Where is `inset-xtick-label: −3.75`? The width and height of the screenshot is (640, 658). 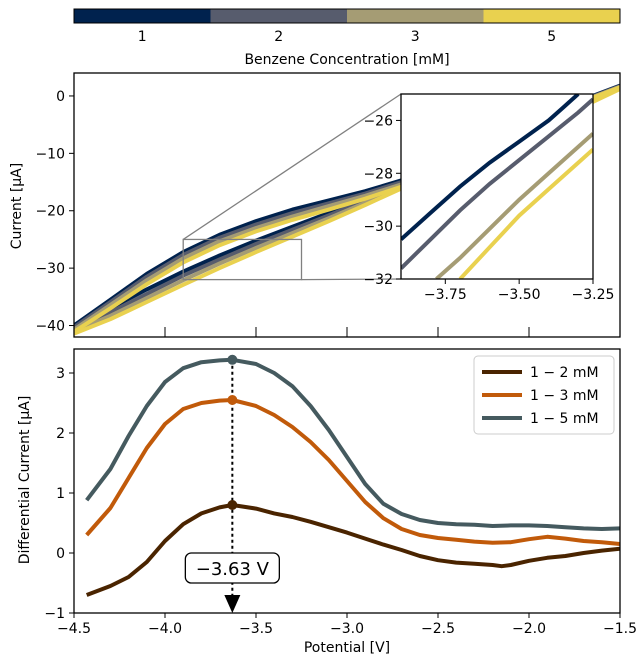
inset-xtick-label: −3.75 is located at coordinates (445, 295).